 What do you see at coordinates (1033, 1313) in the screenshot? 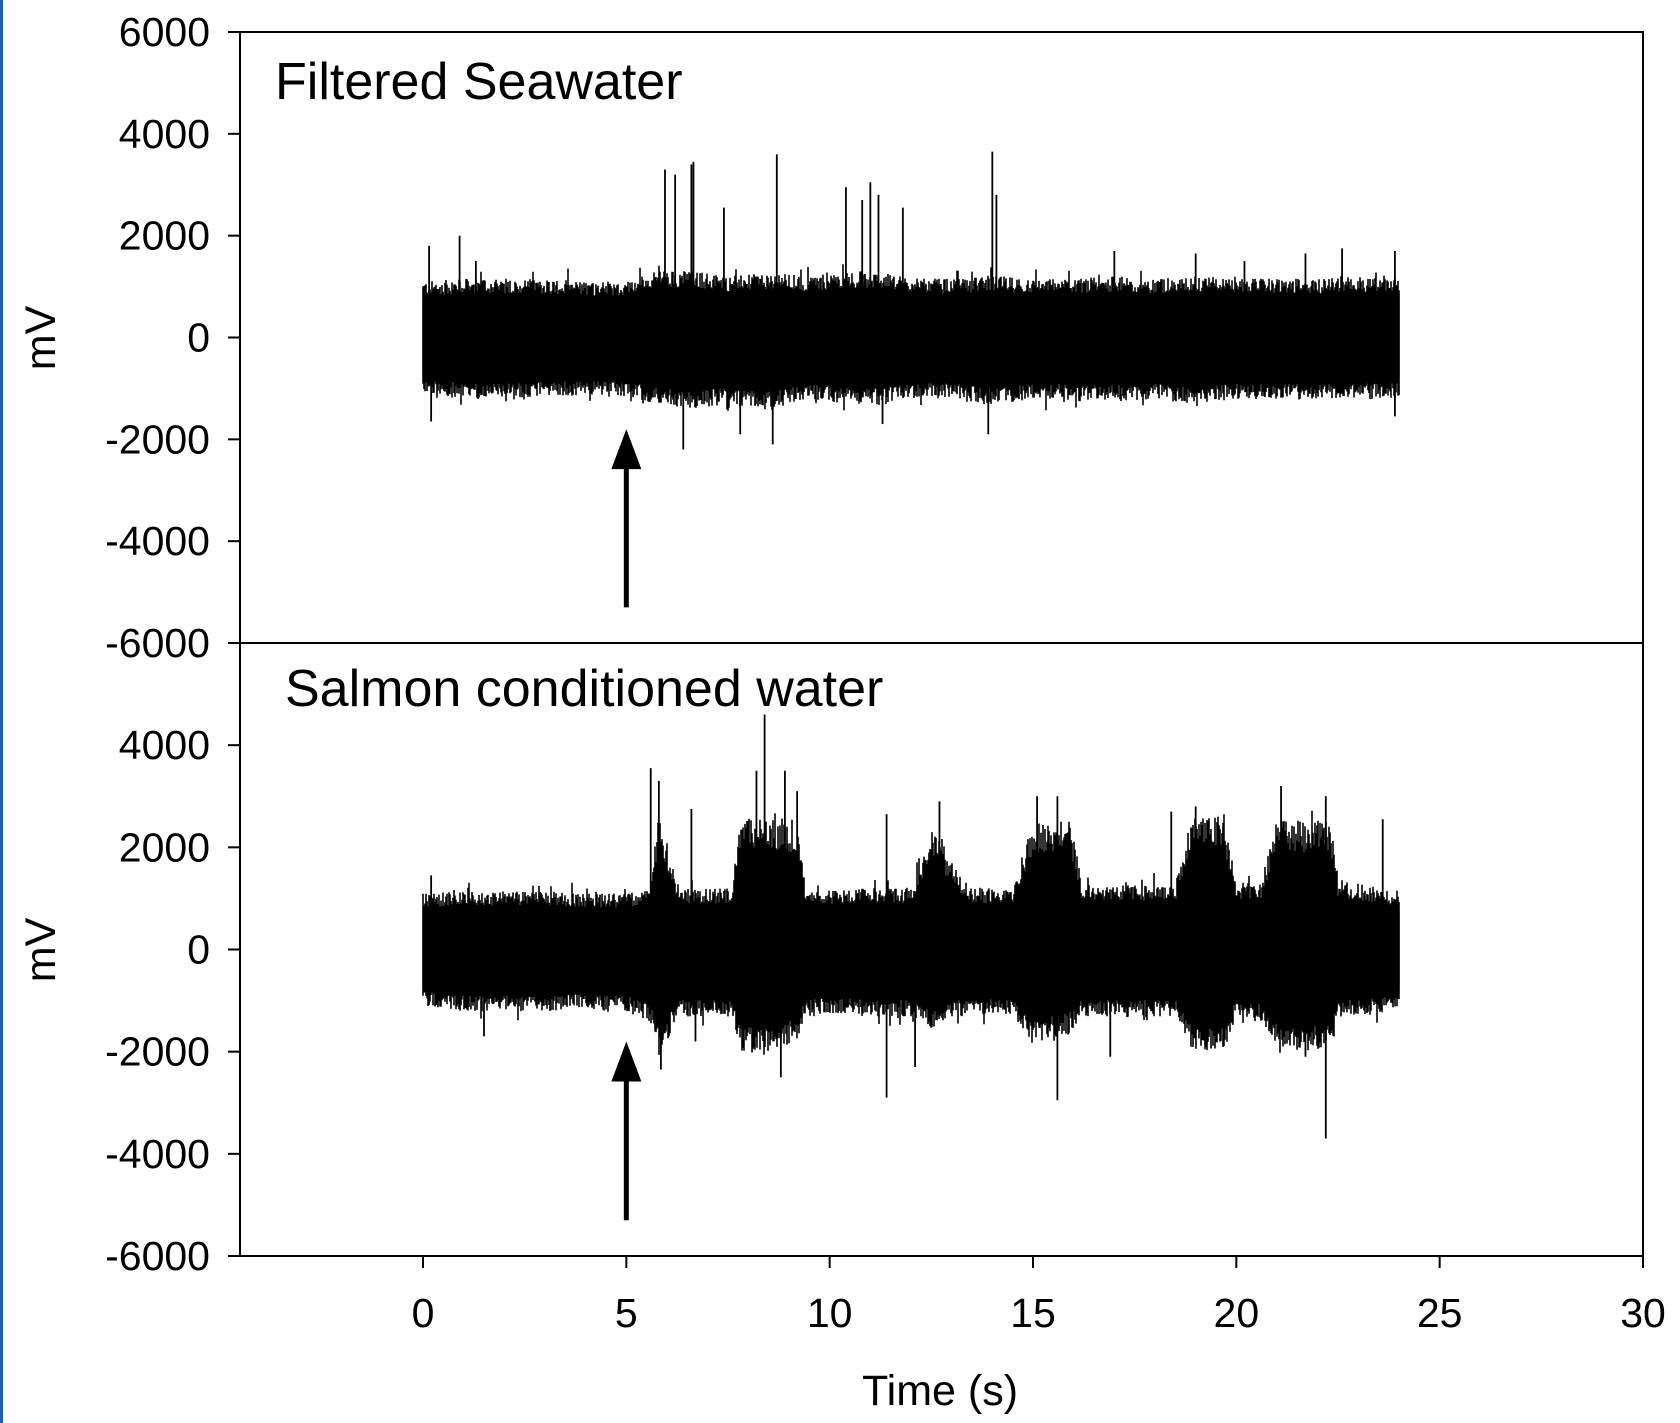
I see `x-tick-label: 15` at bounding box center [1033, 1313].